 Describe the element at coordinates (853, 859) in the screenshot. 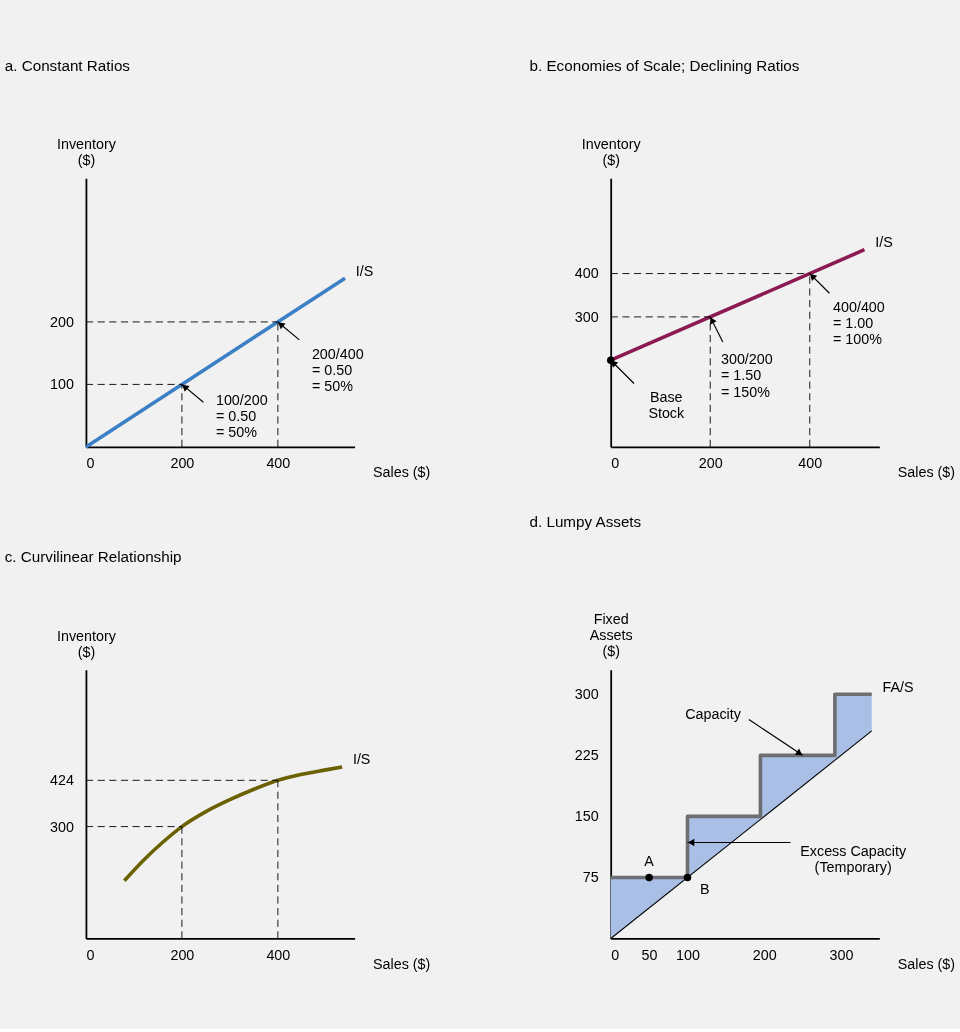

I see `annotation: Excess Capacity (Temporary)` at that location.